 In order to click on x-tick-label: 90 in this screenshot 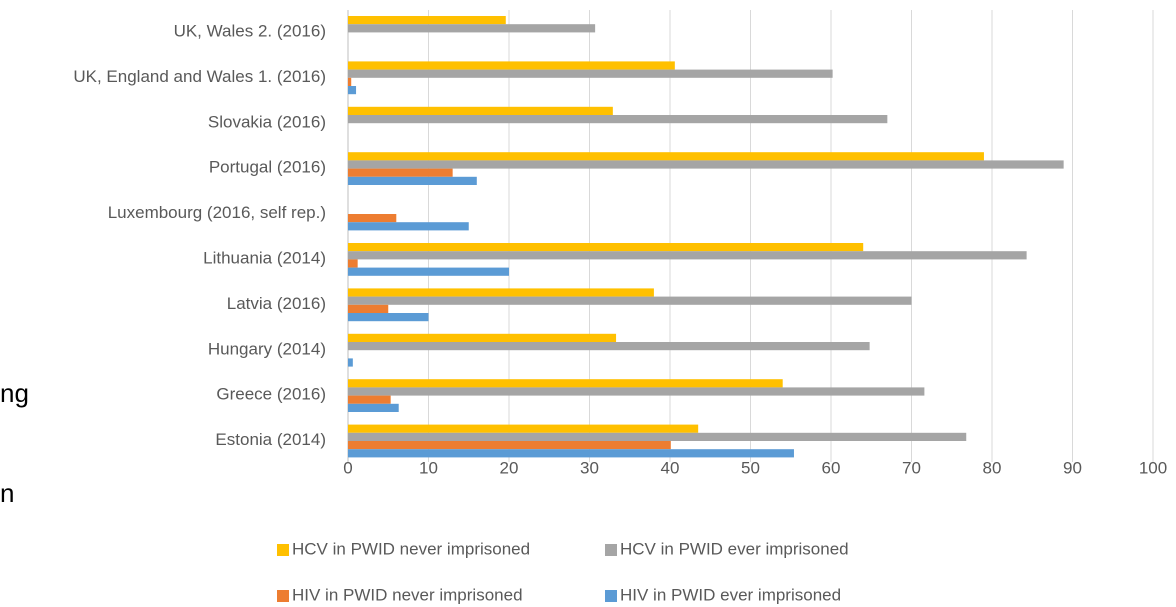, I will do `click(1072, 467)`.